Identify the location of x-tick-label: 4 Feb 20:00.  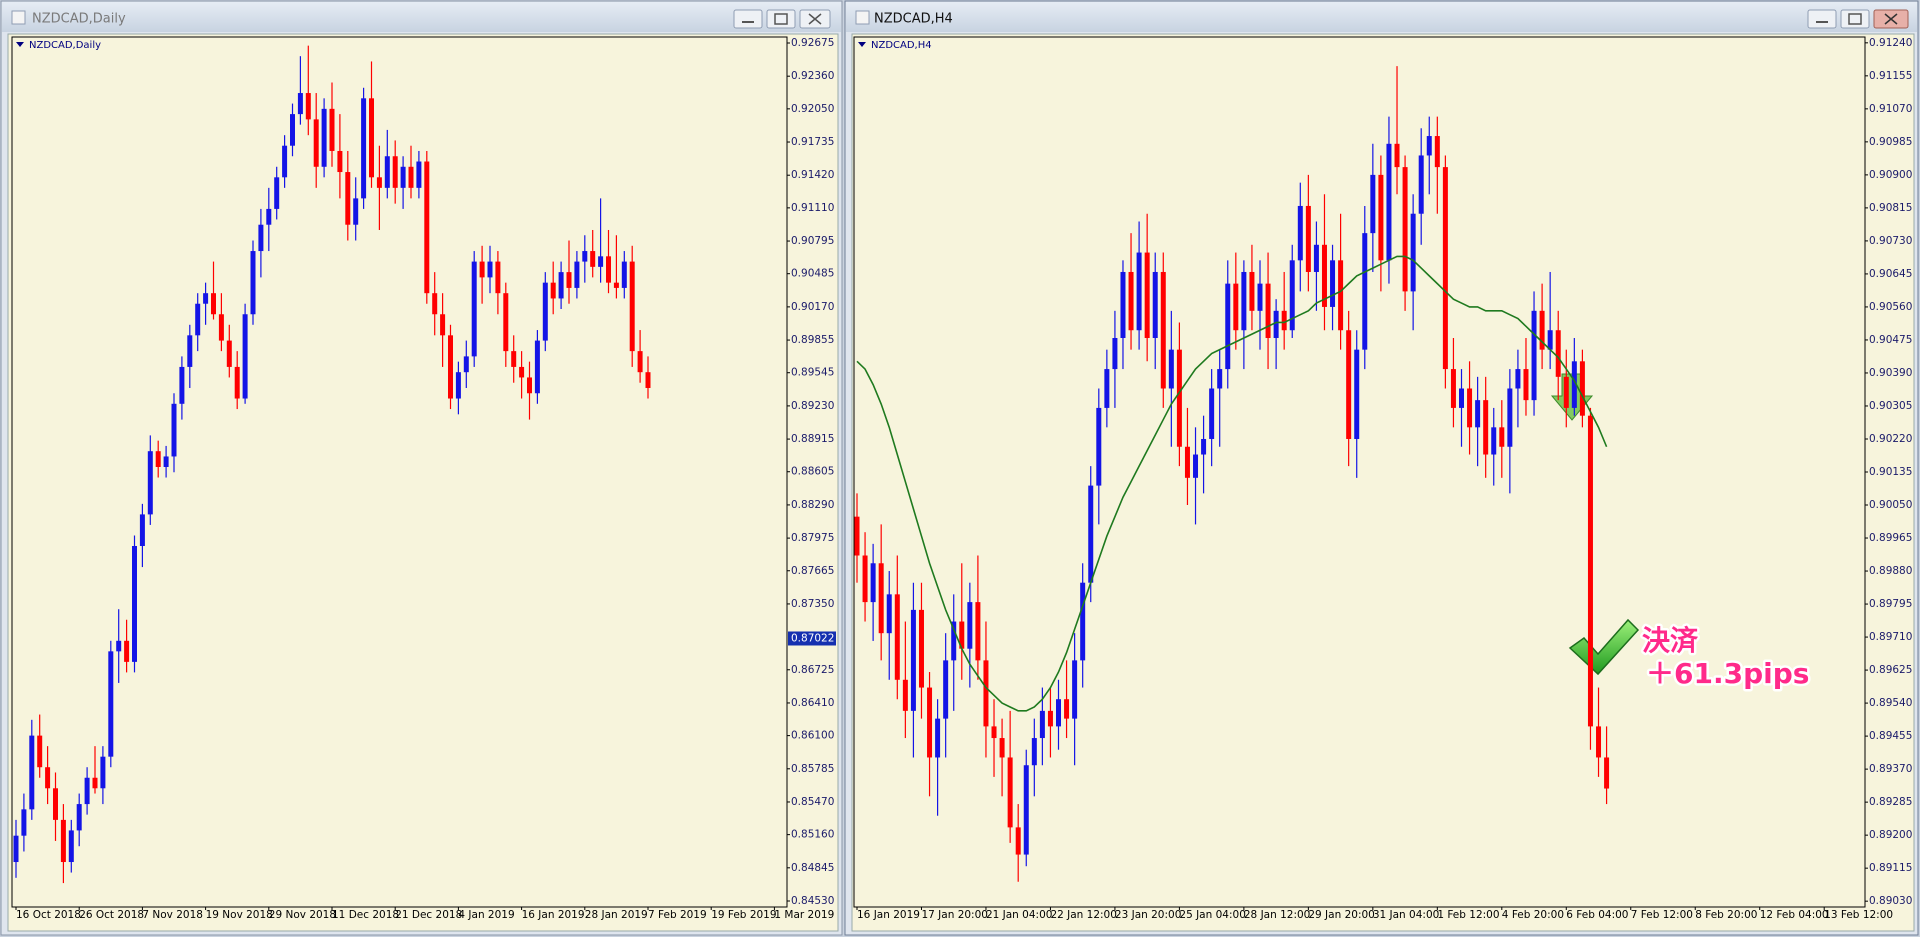
(1533, 915).